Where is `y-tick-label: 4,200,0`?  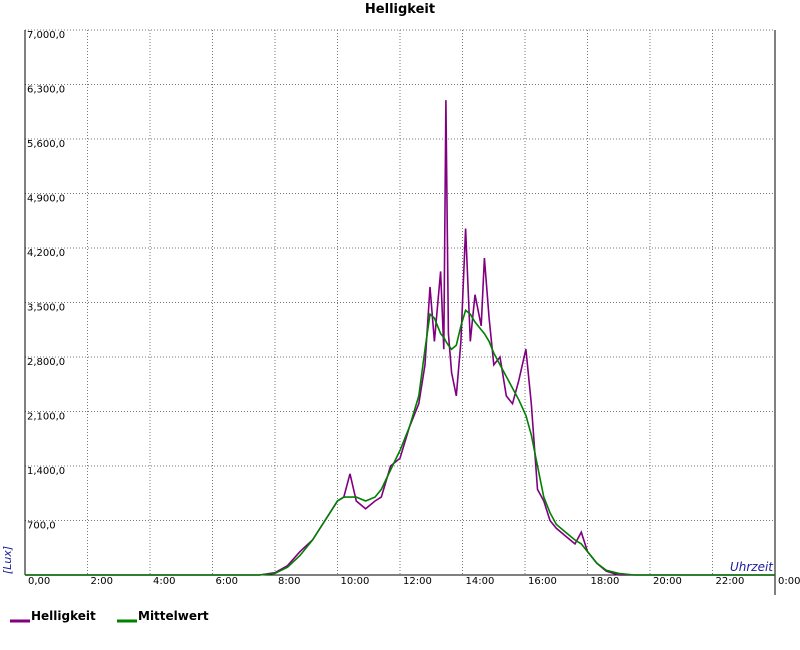
y-tick-label: 4,200,0 is located at coordinates (46, 253).